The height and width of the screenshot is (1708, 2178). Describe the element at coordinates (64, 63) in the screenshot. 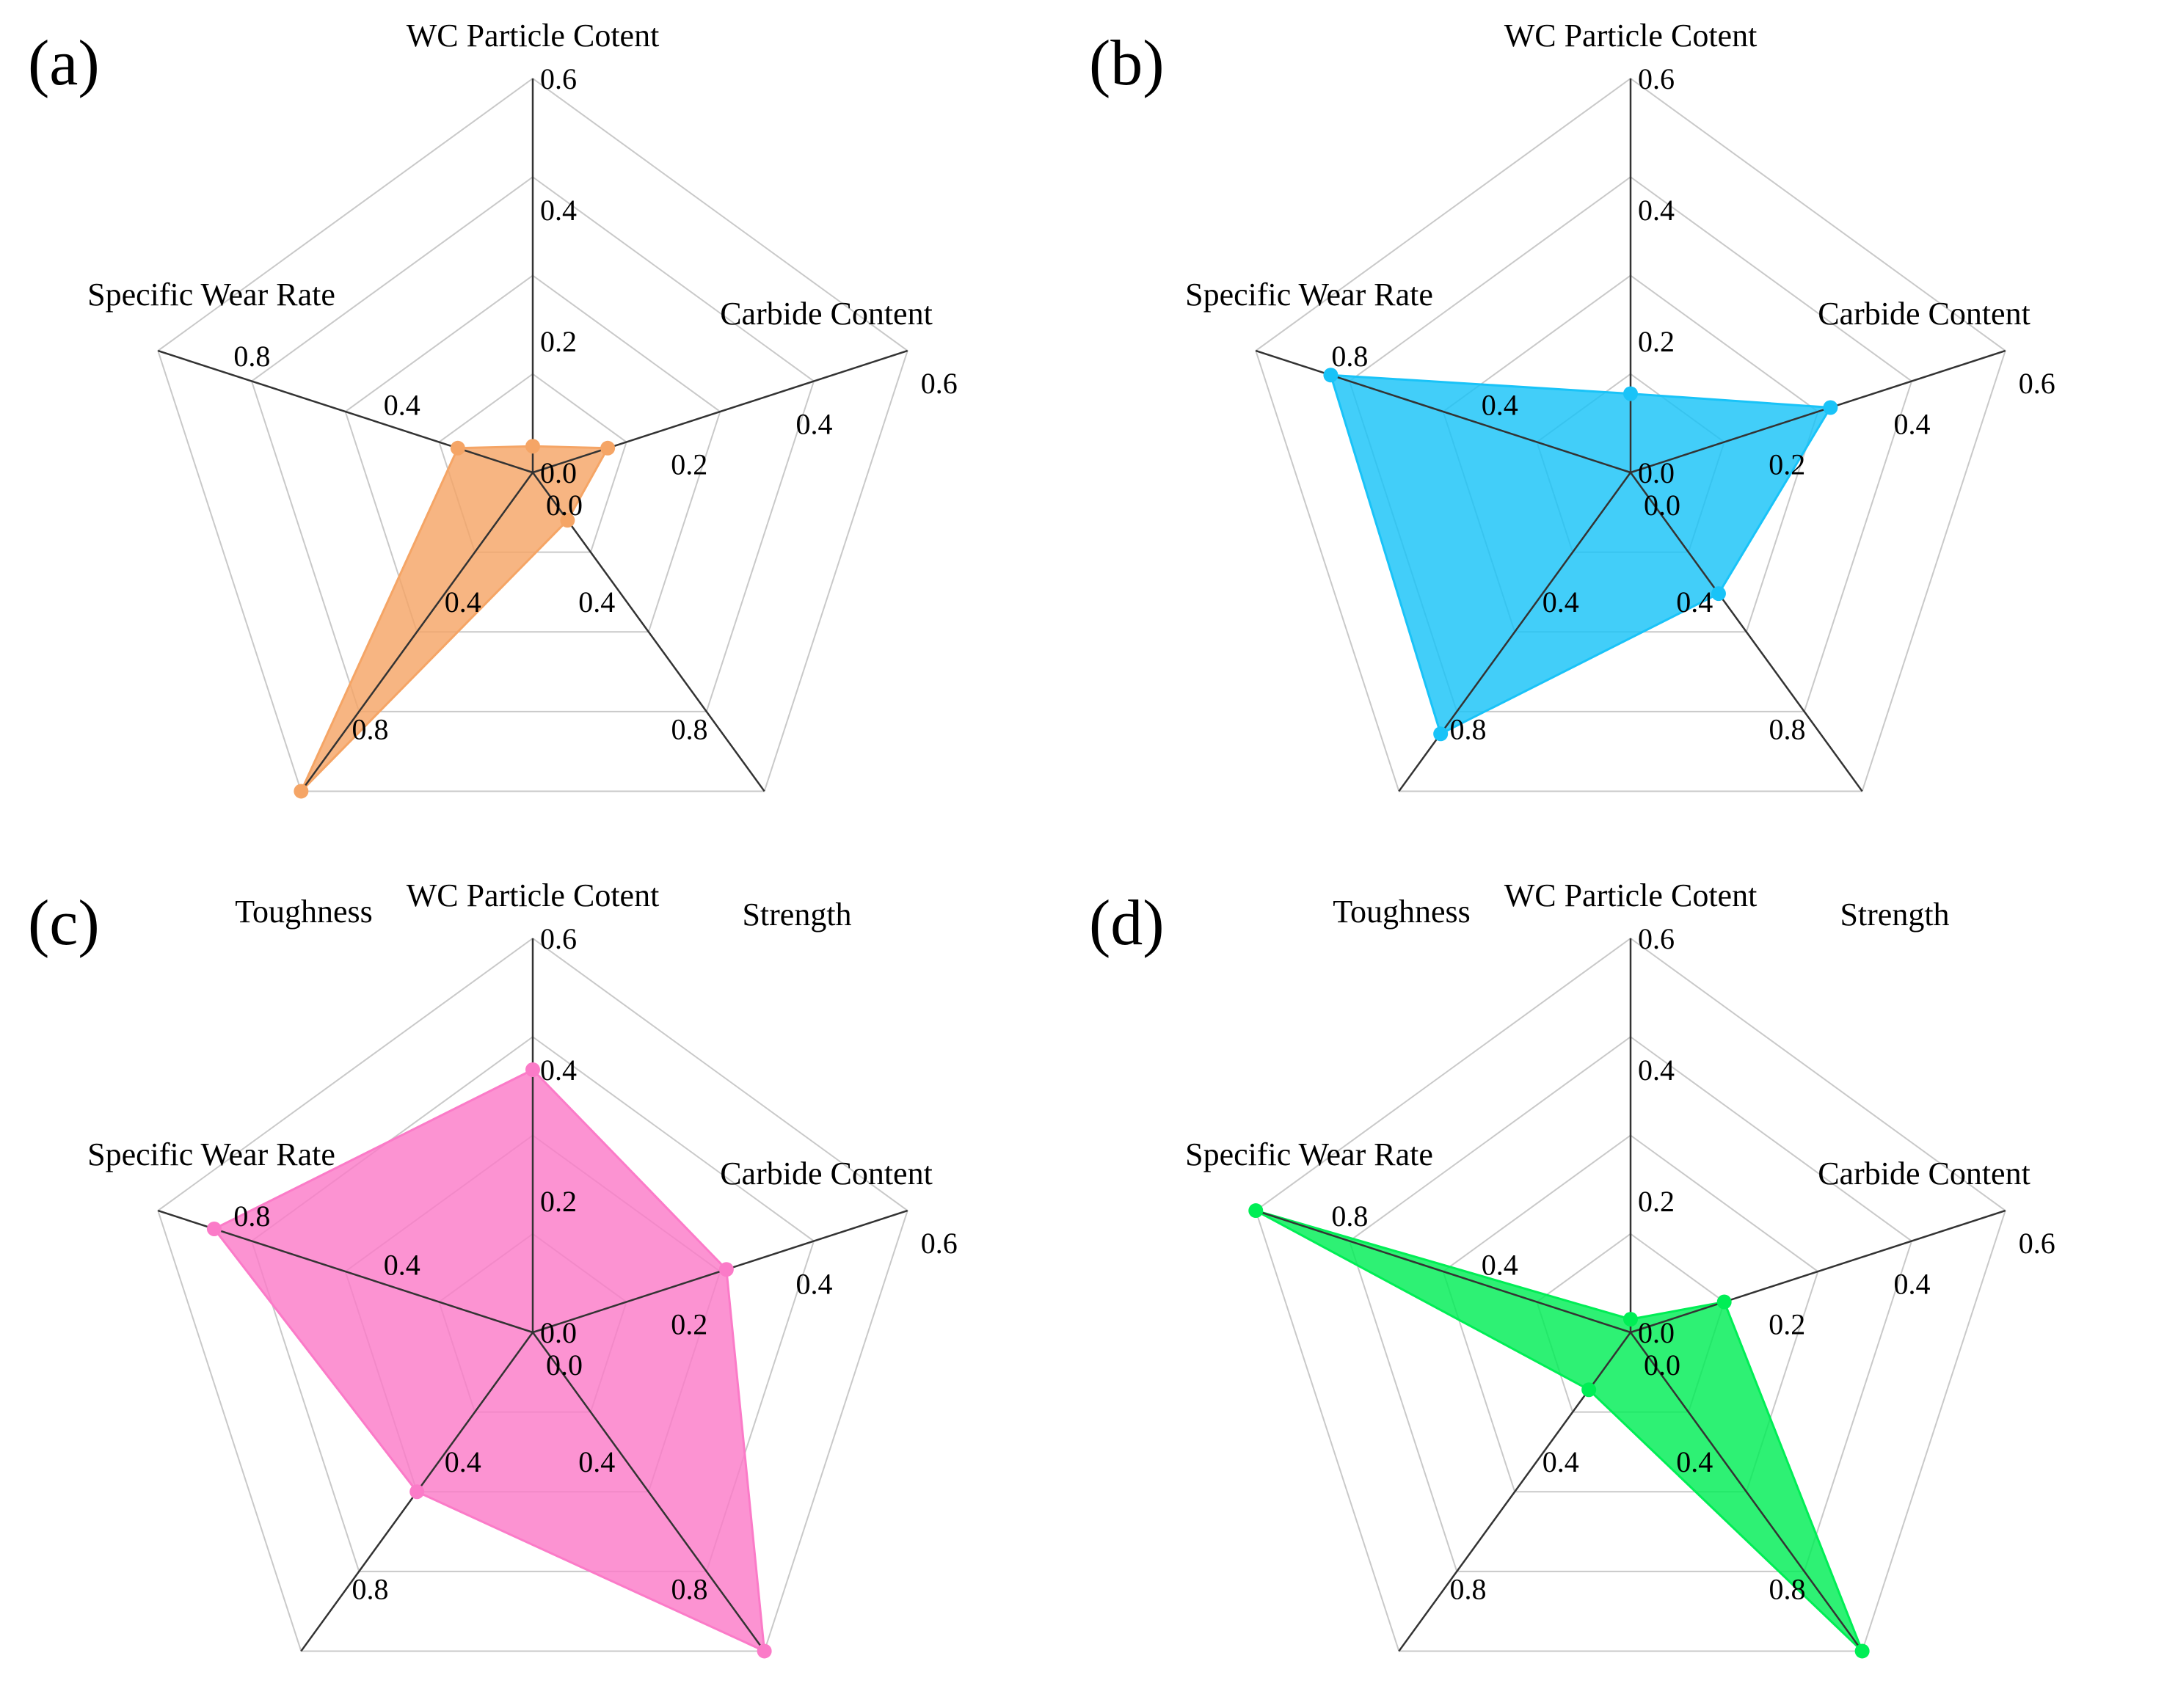

I see `panel-label: (a)` at that location.